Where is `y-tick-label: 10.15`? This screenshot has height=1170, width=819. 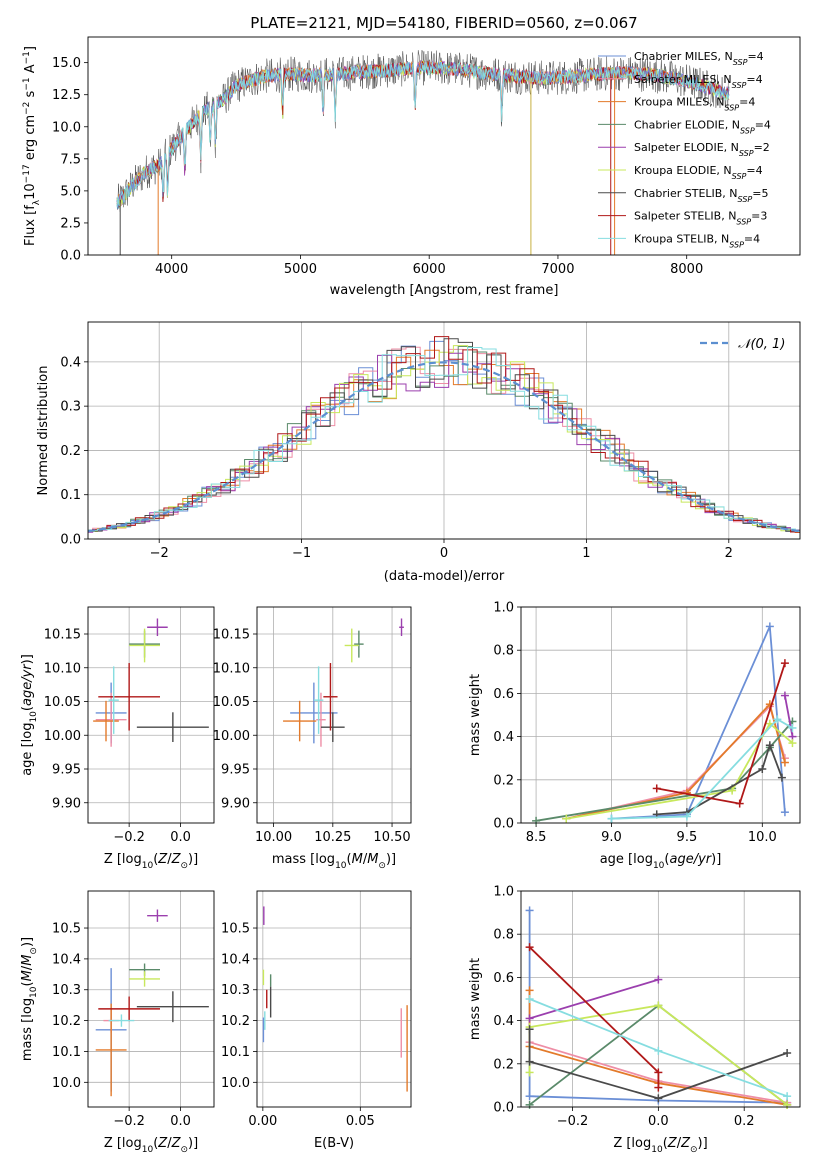 y-tick-label: 10.15 is located at coordinates (231, 635).